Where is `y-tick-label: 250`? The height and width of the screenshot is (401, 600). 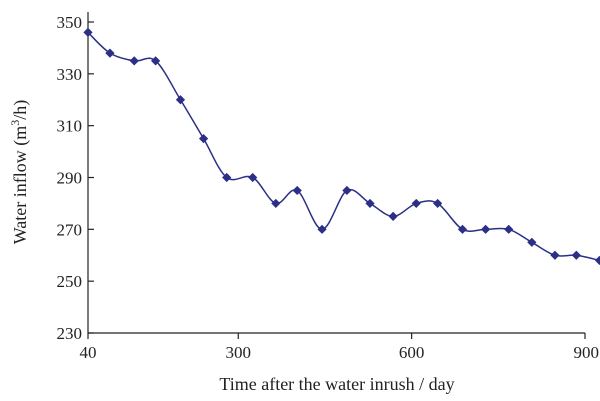 y-tick-label: 250 is located at coordinates (70, 281).